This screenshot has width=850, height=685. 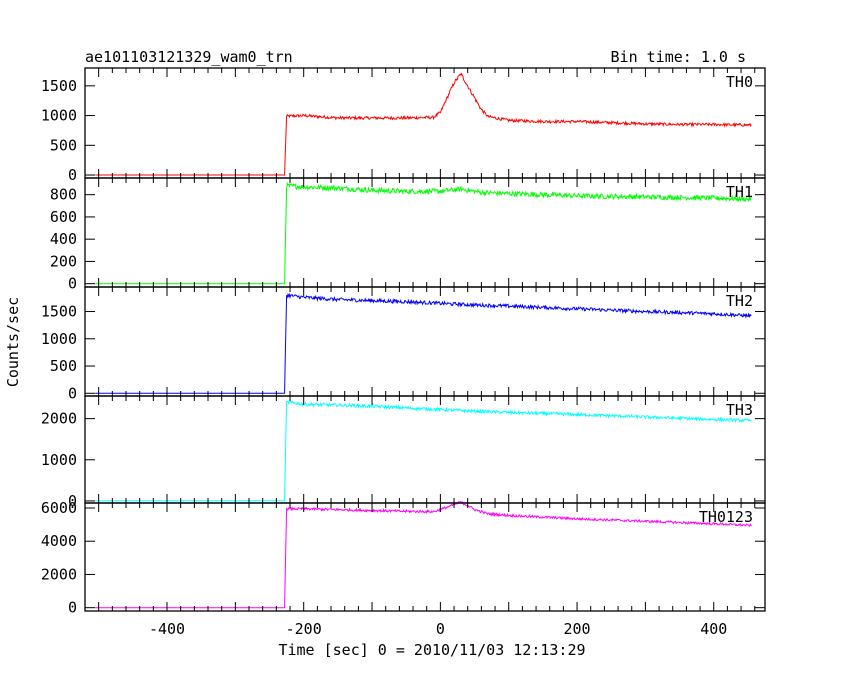 What do you see at coordinates (726, 517) in the screenshot?
I see `panel-label-th0123: TH0123` at bounding box center [726, 517].